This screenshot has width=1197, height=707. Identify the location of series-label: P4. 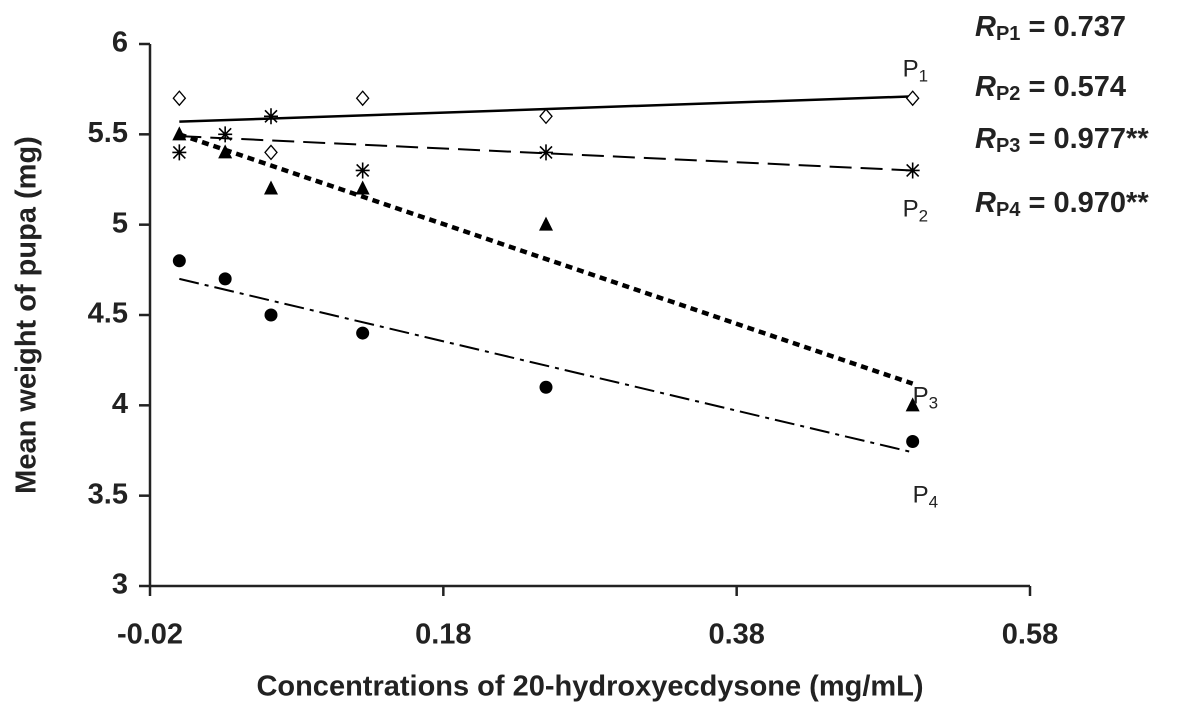
(925, 497).